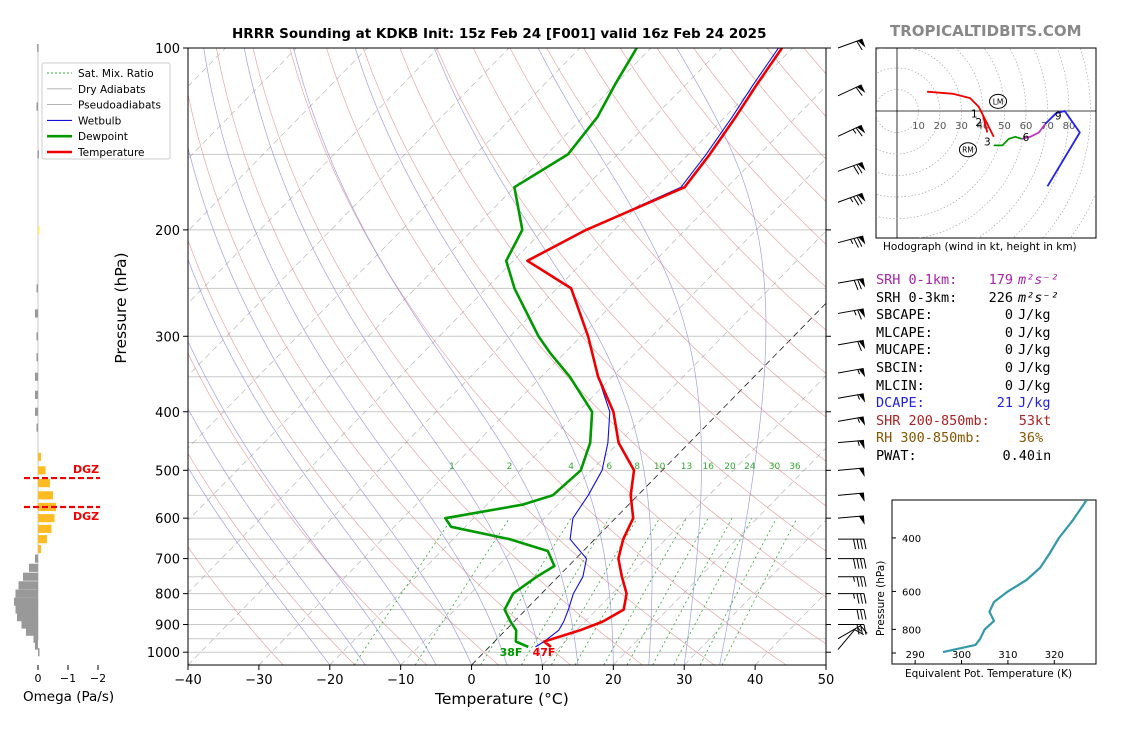 Image resolution: width=1134 pixels, height=748 pixels. What do you see at coordinates (167, 626) in the screenshot?
I see `y-tick-label: 900` at bounding box center [167, 626].